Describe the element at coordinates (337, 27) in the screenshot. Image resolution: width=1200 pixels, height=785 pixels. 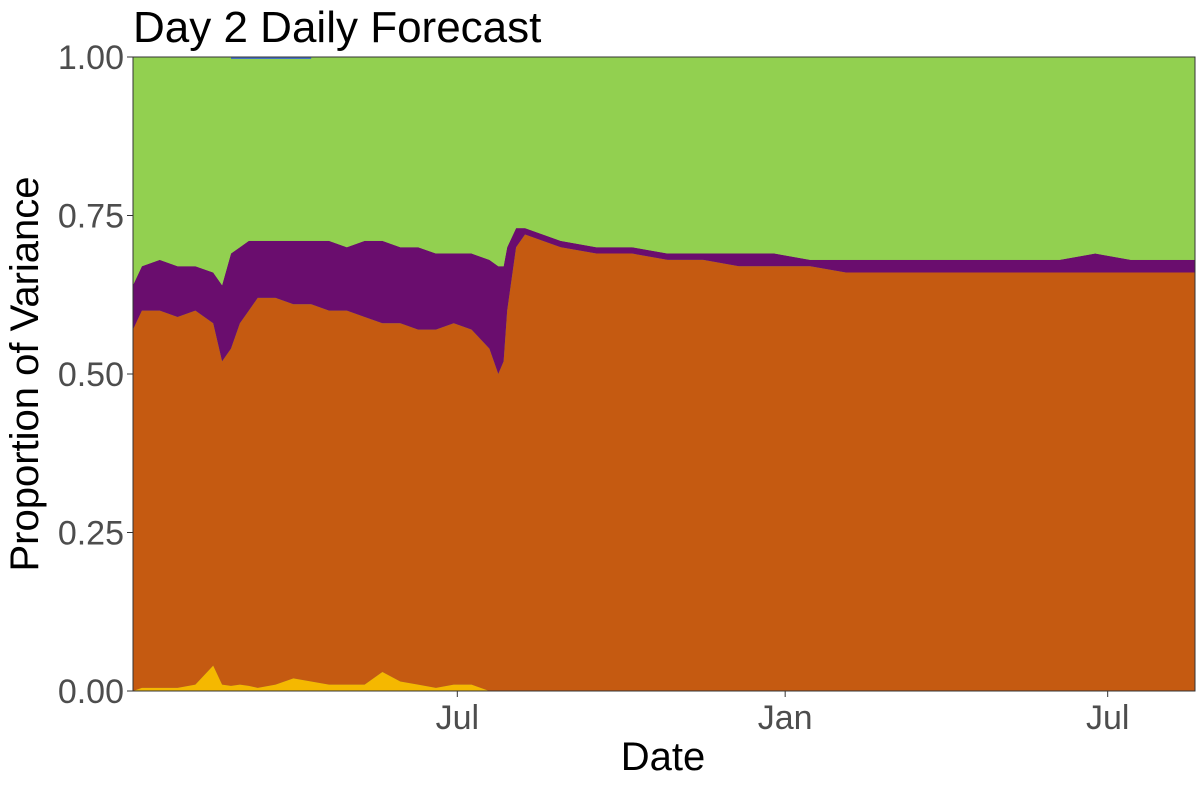
I see `chart-title: Day 2 Daily Forecast` at that location.